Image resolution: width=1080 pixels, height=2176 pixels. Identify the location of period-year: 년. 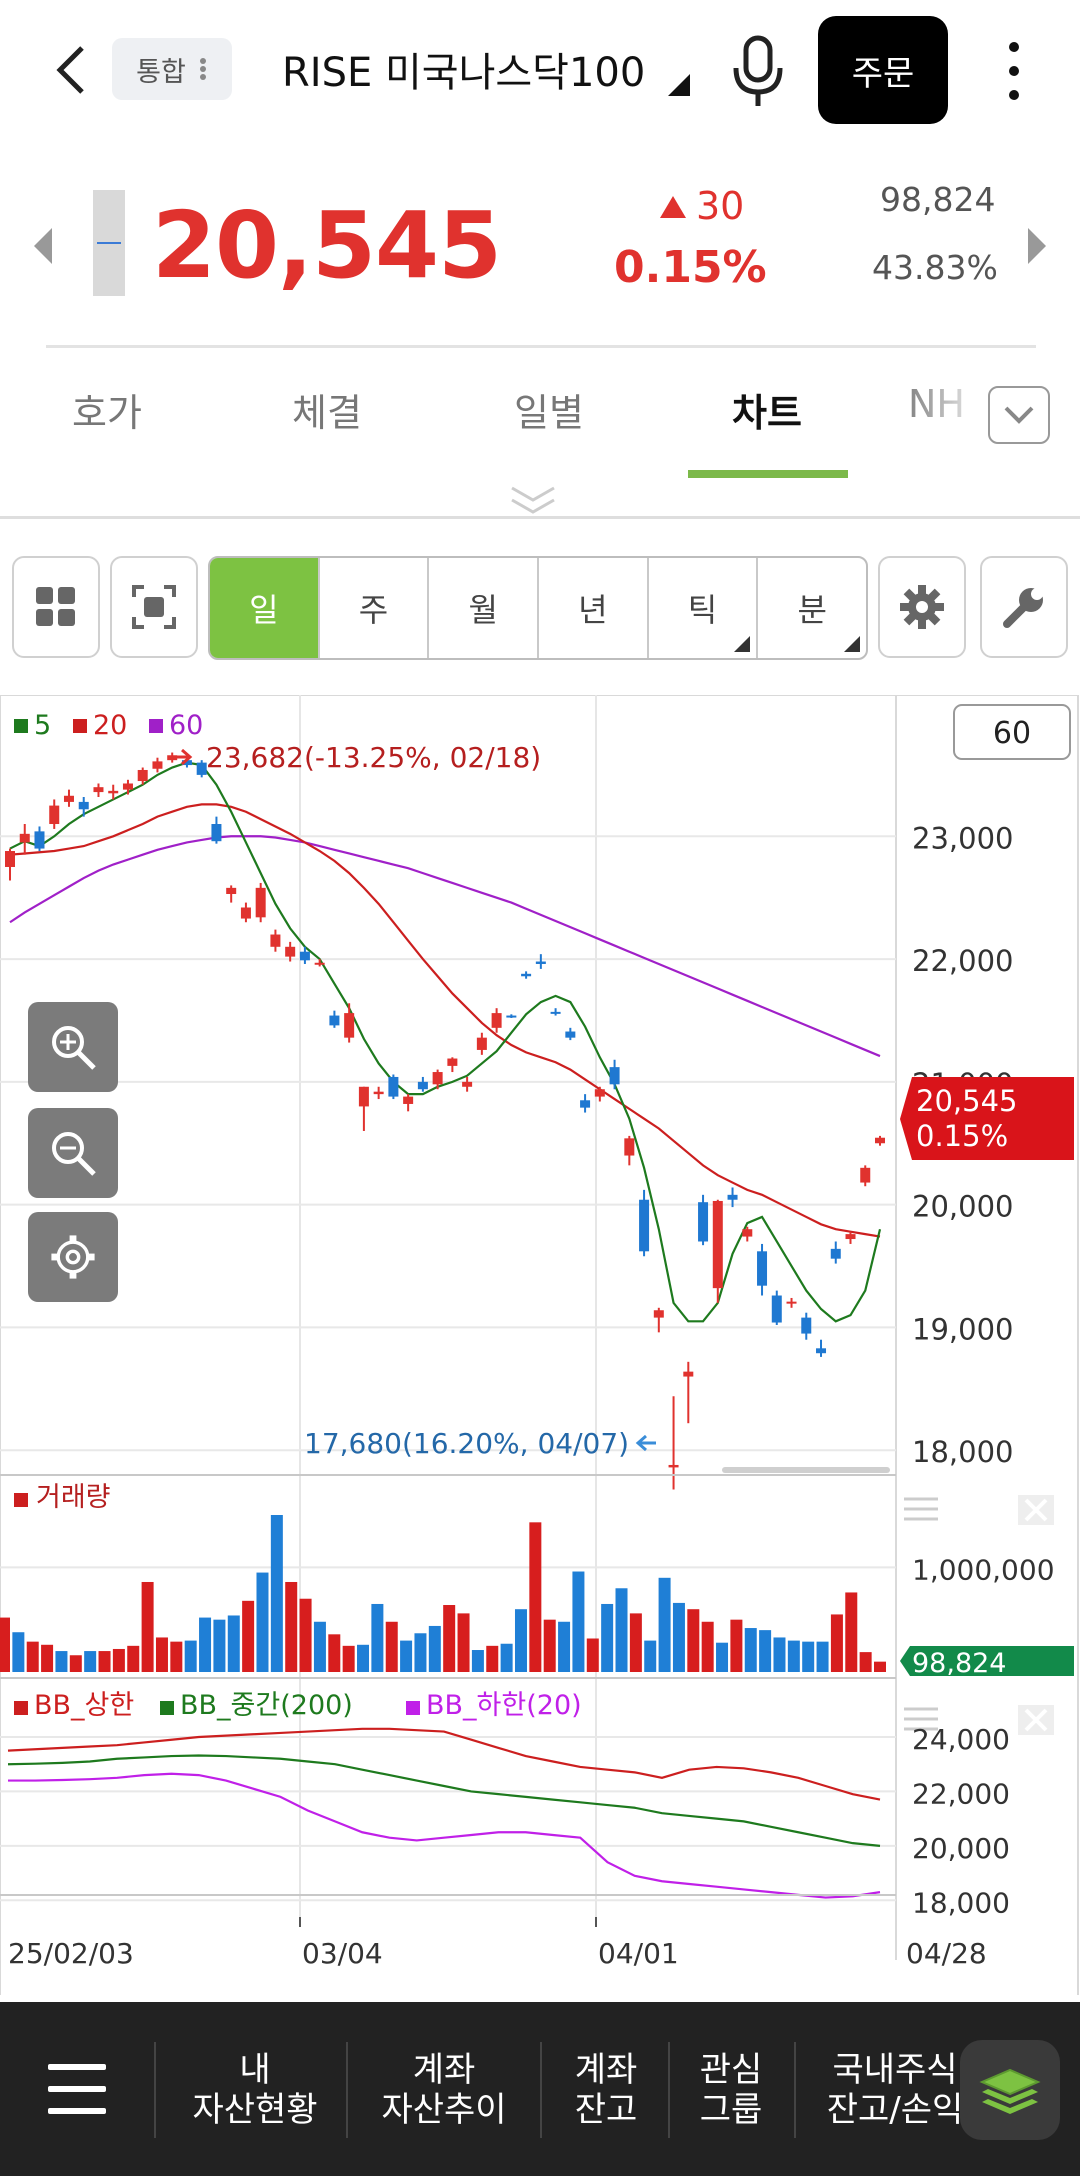
(594, 608).